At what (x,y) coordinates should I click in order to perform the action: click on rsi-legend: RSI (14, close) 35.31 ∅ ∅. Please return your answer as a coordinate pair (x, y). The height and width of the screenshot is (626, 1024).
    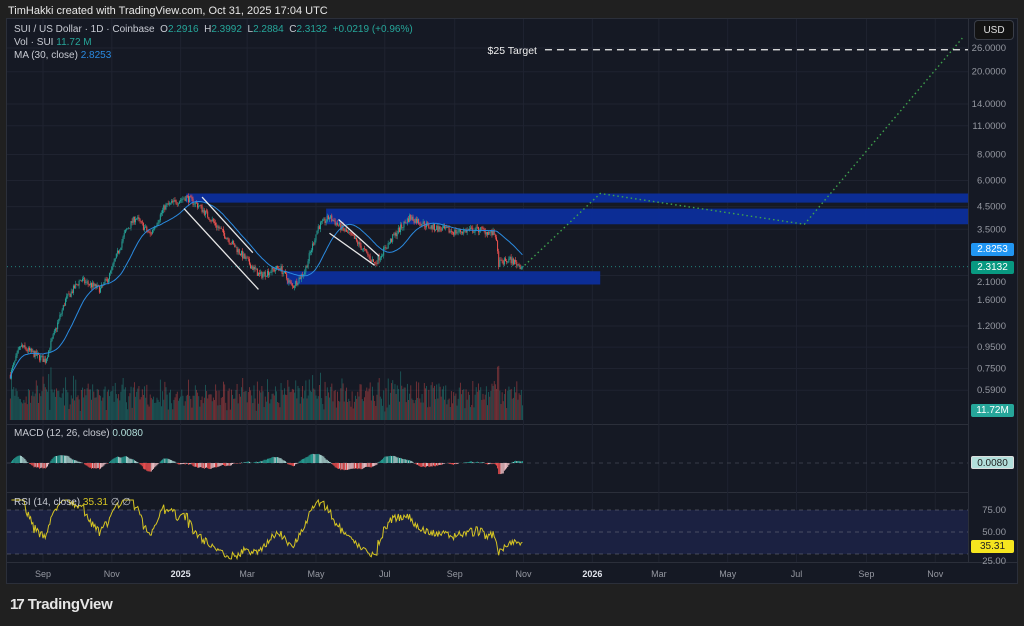
    Looking at the image, I should click on (72, 502).